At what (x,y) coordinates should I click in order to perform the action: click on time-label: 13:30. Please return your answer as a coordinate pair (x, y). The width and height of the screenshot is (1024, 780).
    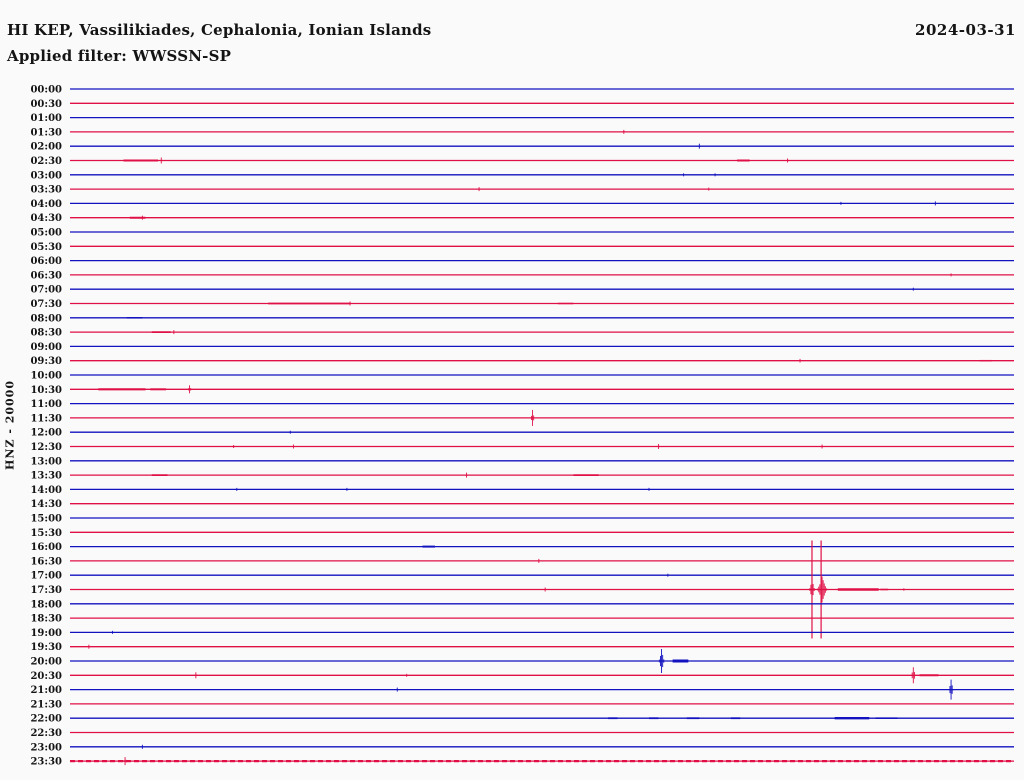
    Looking at the image, I should click on (46, 476).